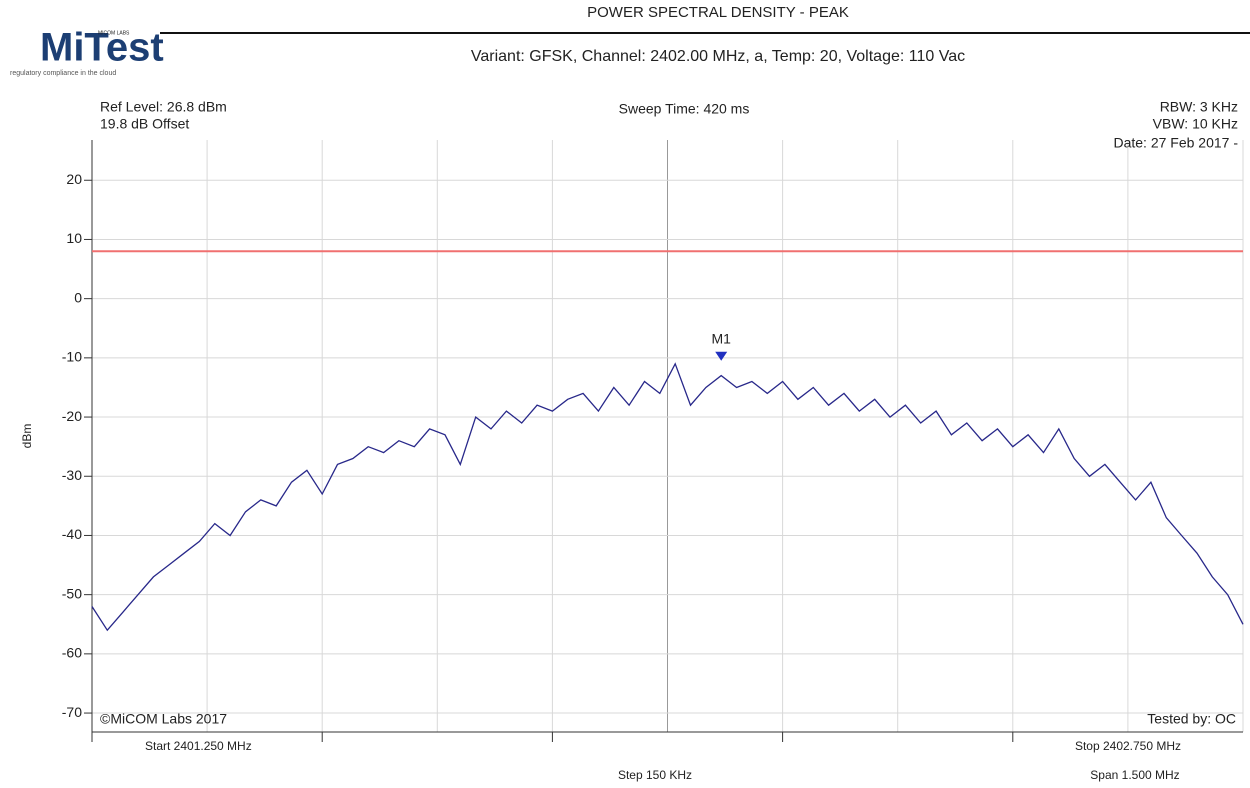 This screenshot has width=1250, height=788. Describe the element at coordinates (1175, 143) in the screenshot. I see `annotation: Date: 27 Feb 2017 -` at that location.